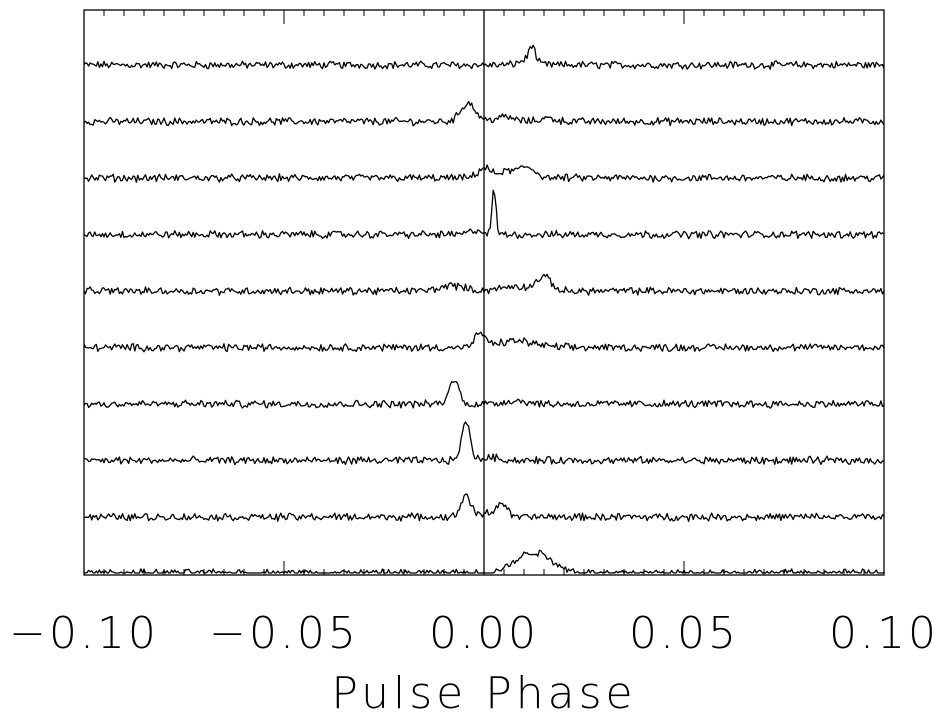 The width and height of the screenshot is (947, 718). What do you see at coordinates (483, 693) in the screenshot?
I see `x-axis-title: Pulse Phase` at bounding box center [483, 693].